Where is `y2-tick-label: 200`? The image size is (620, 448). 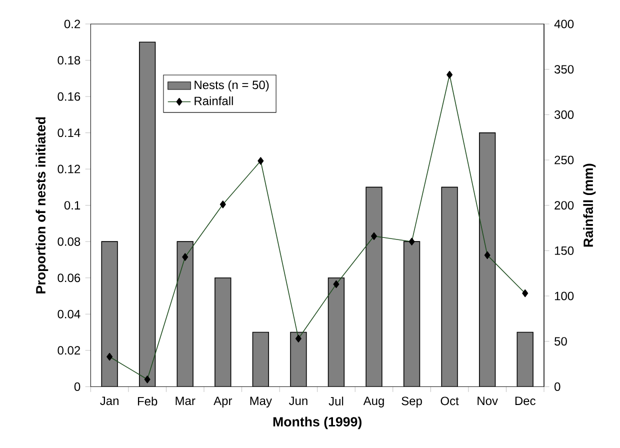 y2-tick-label: 200 is located at coordinates (564, 205).